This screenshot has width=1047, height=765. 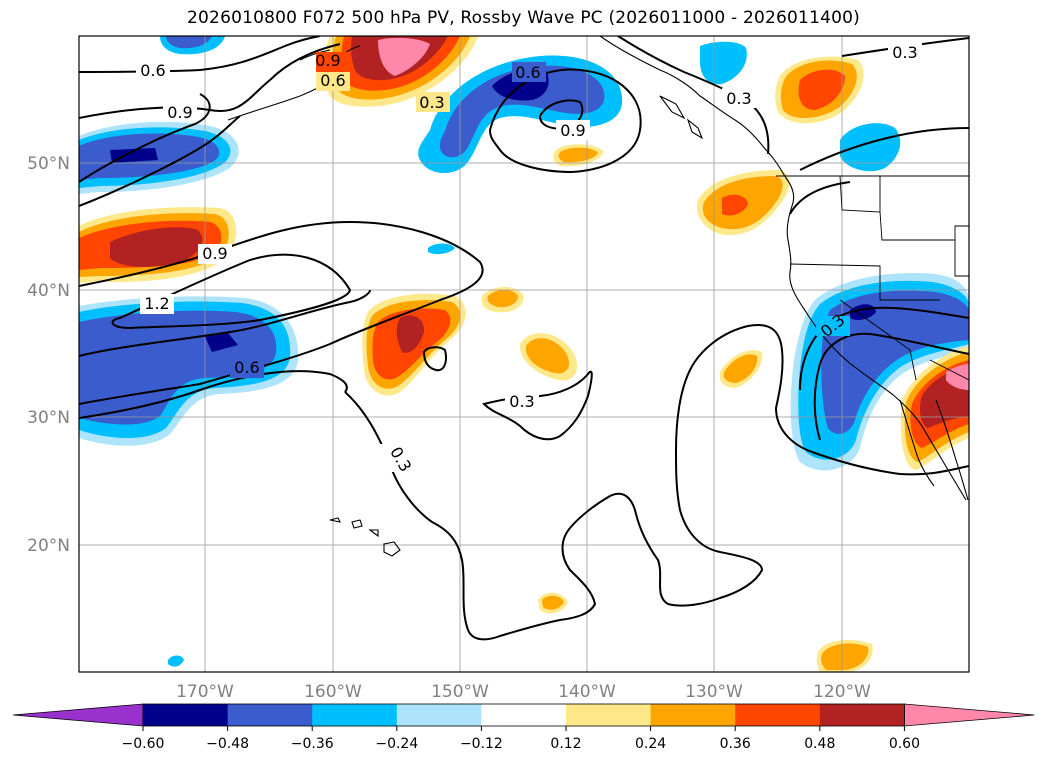 What do you see at coordinates (565, 744) in the screenshot?
I see `colorbar-tick-label: 0.12` at bounding box center [565, 744].